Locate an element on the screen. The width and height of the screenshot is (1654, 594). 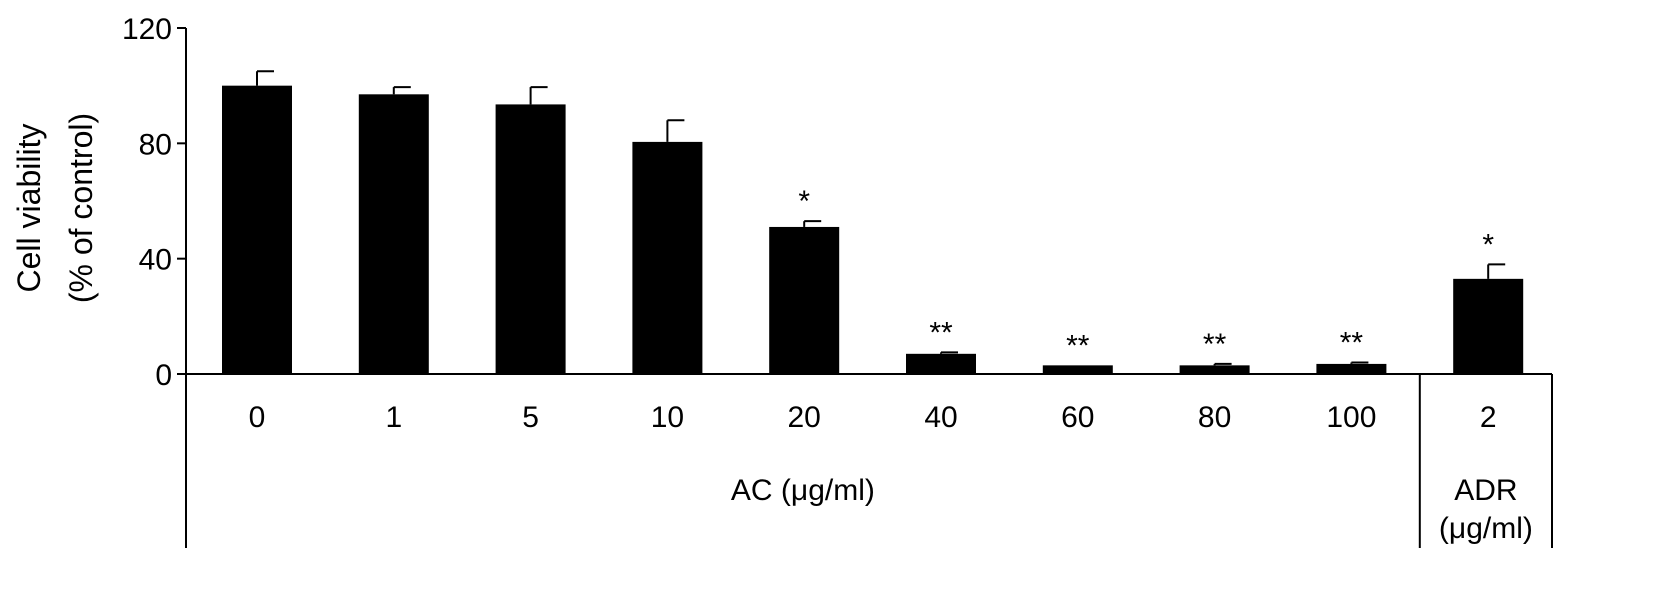
x-tick-label: 2 is located at coordinates (1488, 417).